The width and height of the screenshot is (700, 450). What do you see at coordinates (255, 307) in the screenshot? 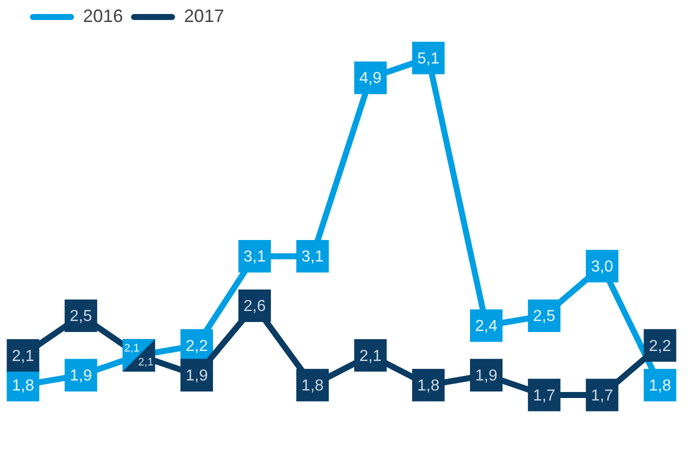
I see `data-label: 2,6` at bounding box center [255, 307].